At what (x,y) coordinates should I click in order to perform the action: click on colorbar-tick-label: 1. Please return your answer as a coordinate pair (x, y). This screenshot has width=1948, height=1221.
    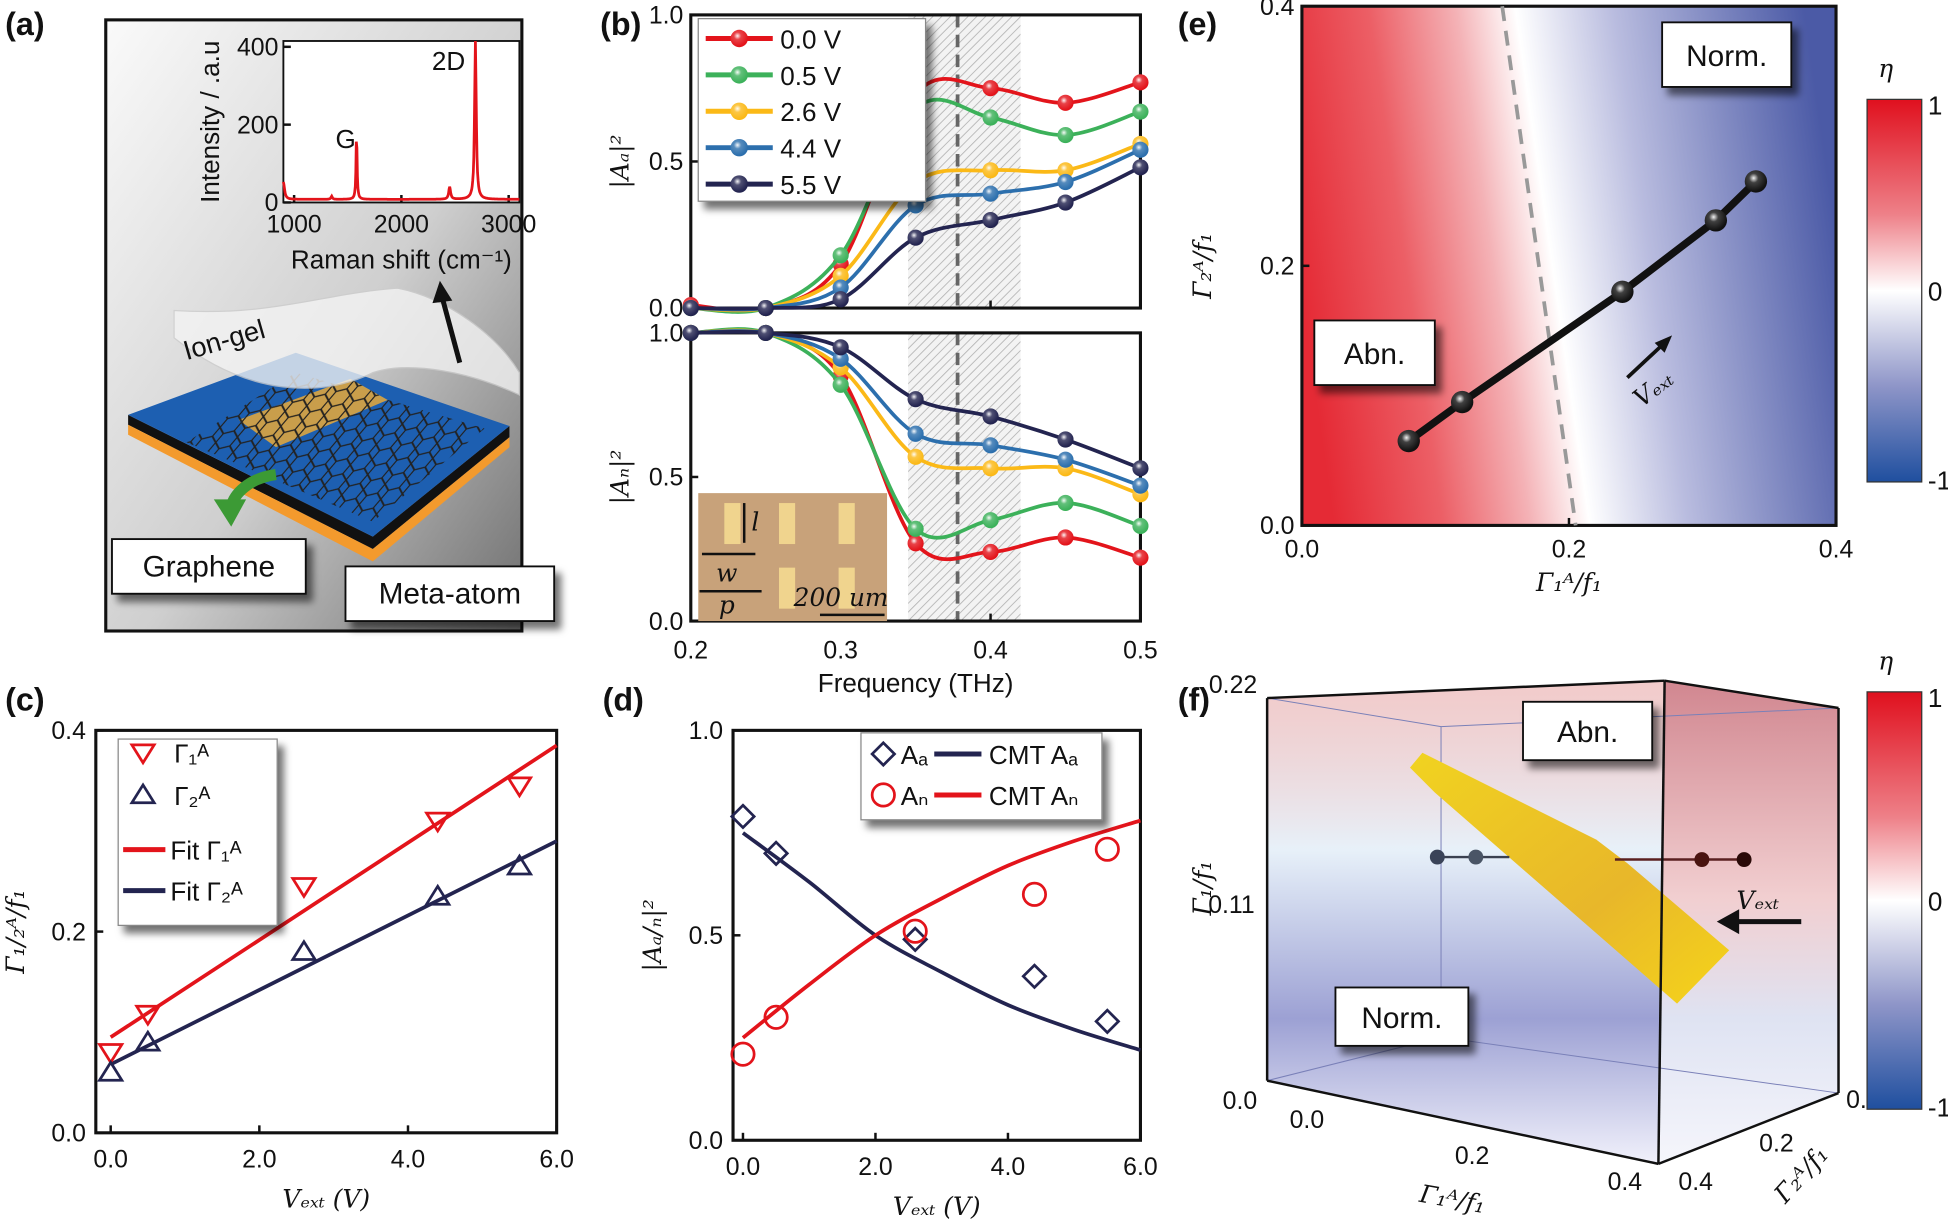
    Looking at the image, I should click on (1935, 698).